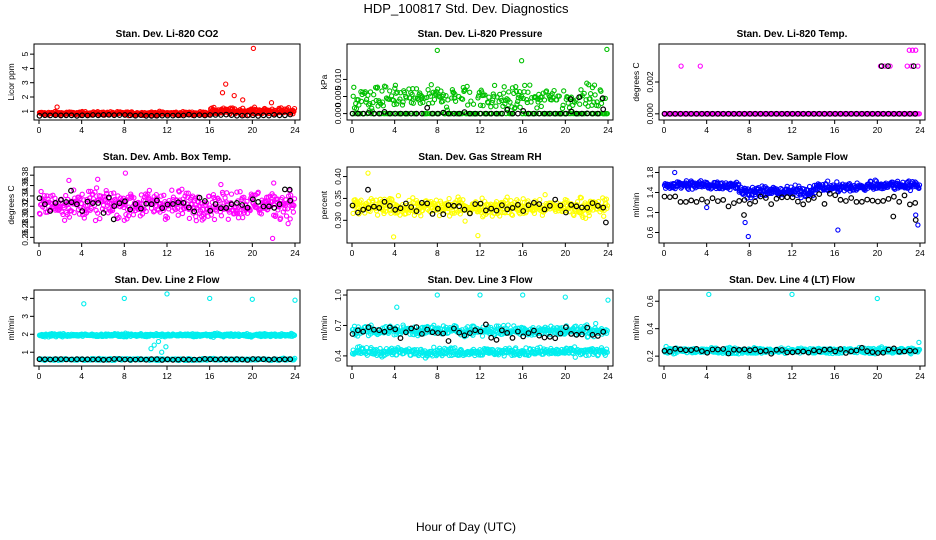  I want to click on y-axis-label: kPa, so click(324, 81).